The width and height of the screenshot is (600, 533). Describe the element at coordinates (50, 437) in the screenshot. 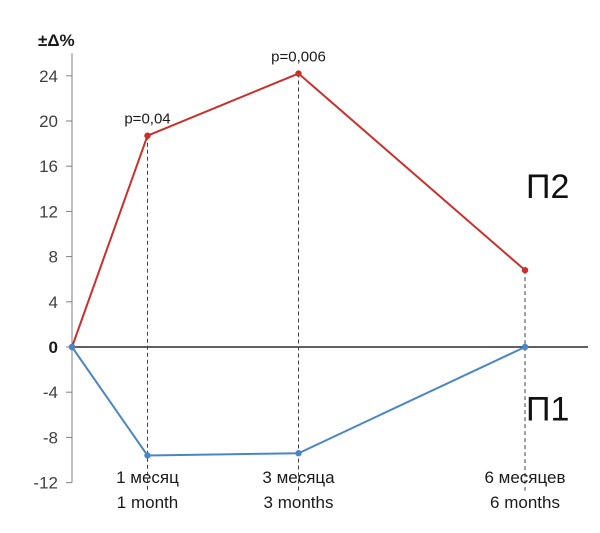

I see `y-tick-label: -8` at that location.